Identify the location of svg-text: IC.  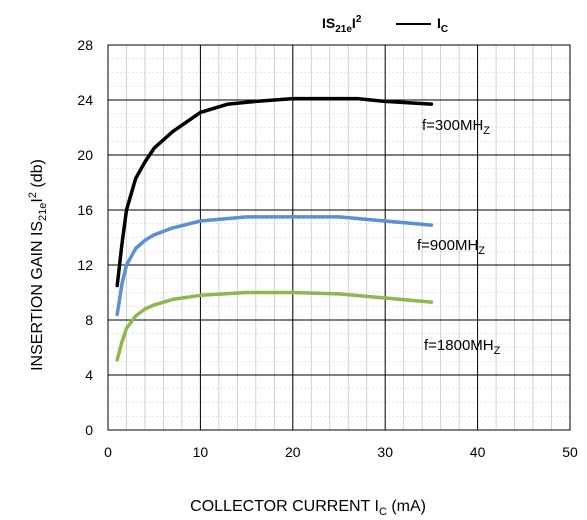
(442, 25).